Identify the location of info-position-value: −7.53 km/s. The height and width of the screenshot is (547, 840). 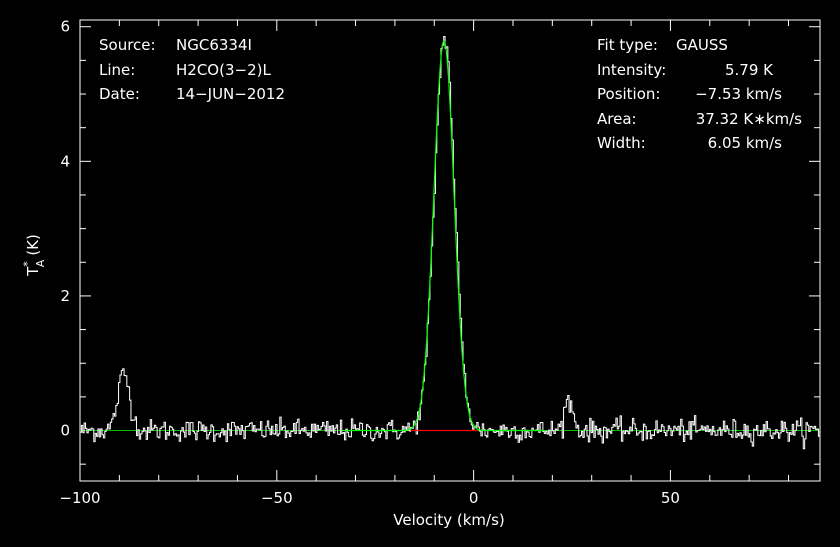
(738, 94).